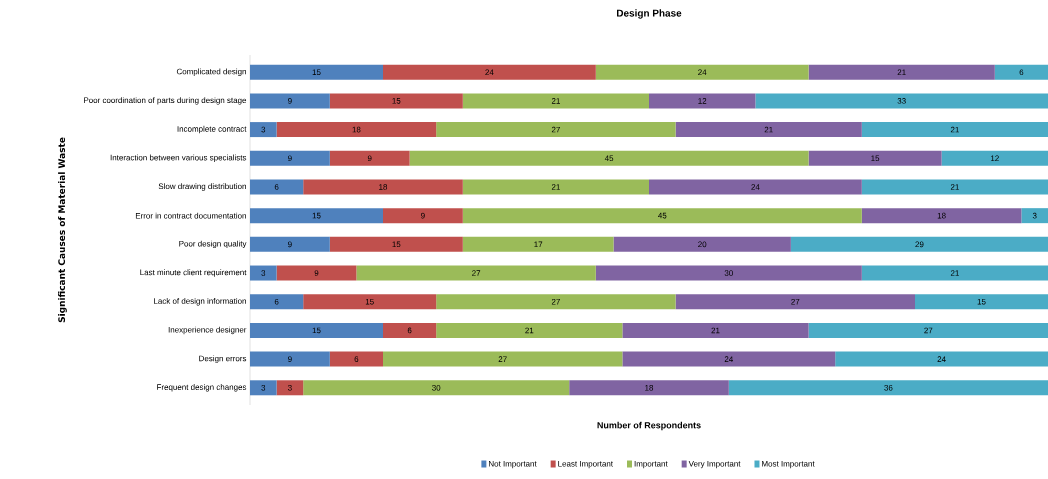 The height and width of the screenshot is (479, 1048). I want to click on x-axis-title: Number of Respondents, so click(649, 426).